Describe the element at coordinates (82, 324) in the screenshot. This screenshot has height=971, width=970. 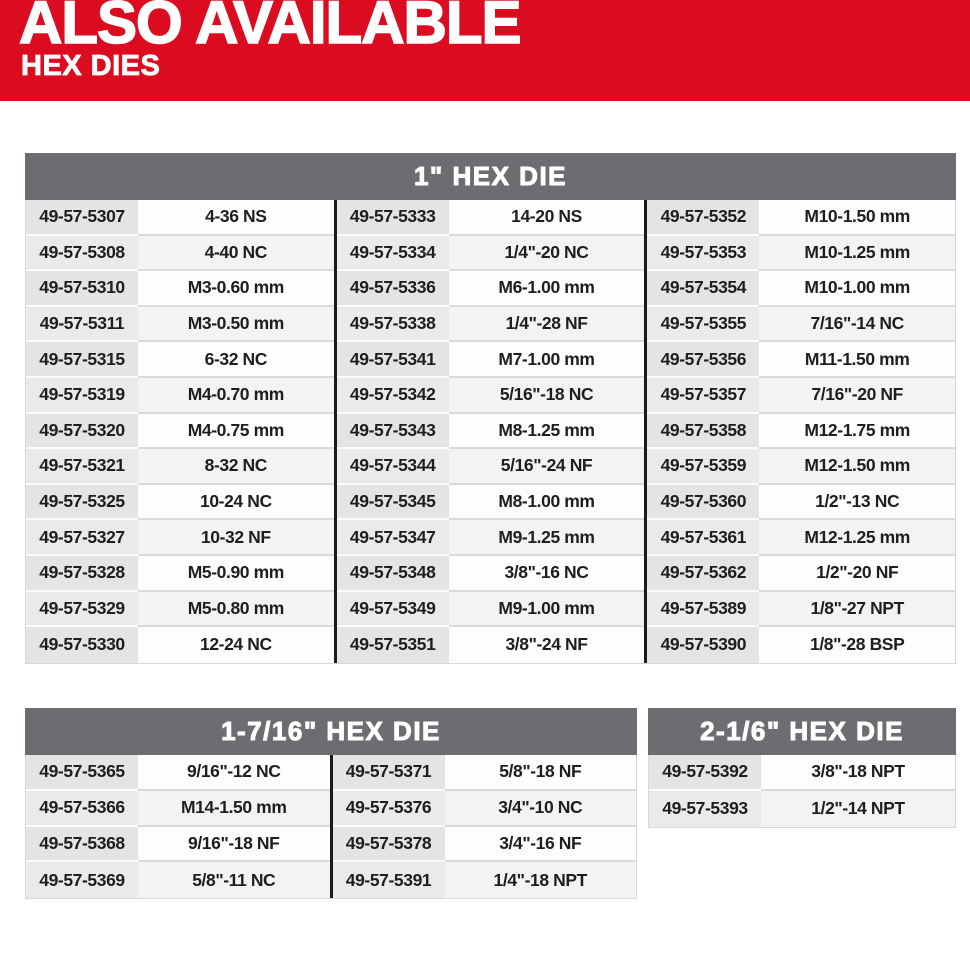
I see `part-number-cell: 49-57-5311` at that location.